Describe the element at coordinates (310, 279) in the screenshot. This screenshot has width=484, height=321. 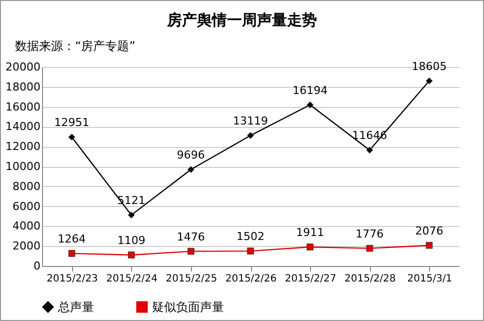
I see `x-tick-label: 2015/2/27` at that location.